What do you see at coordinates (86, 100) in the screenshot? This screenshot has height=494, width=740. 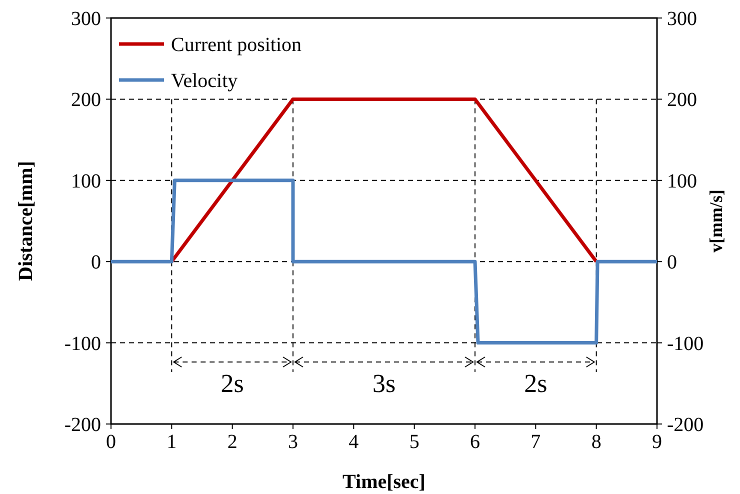 I see `y-tick-label: 200` at bounding box center [86, 100].